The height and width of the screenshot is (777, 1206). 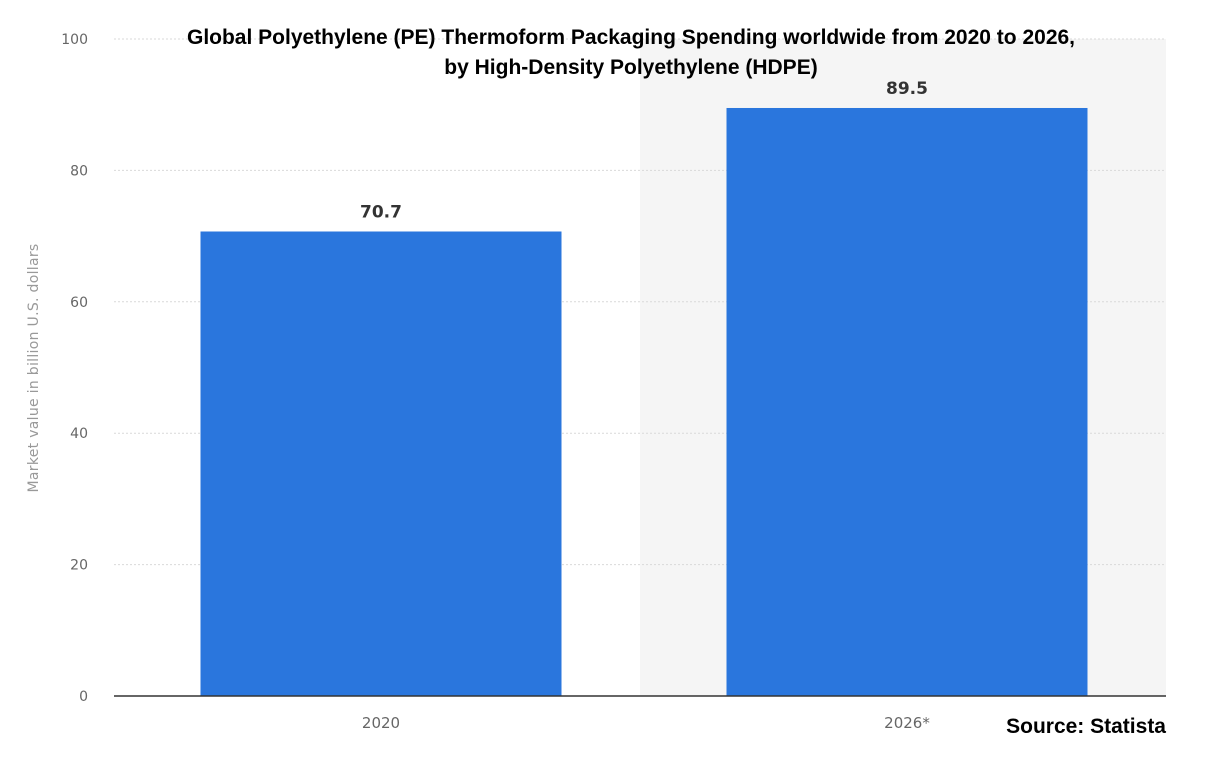 I want to click on y-tick-label: 0, so click(x=83, y=697).